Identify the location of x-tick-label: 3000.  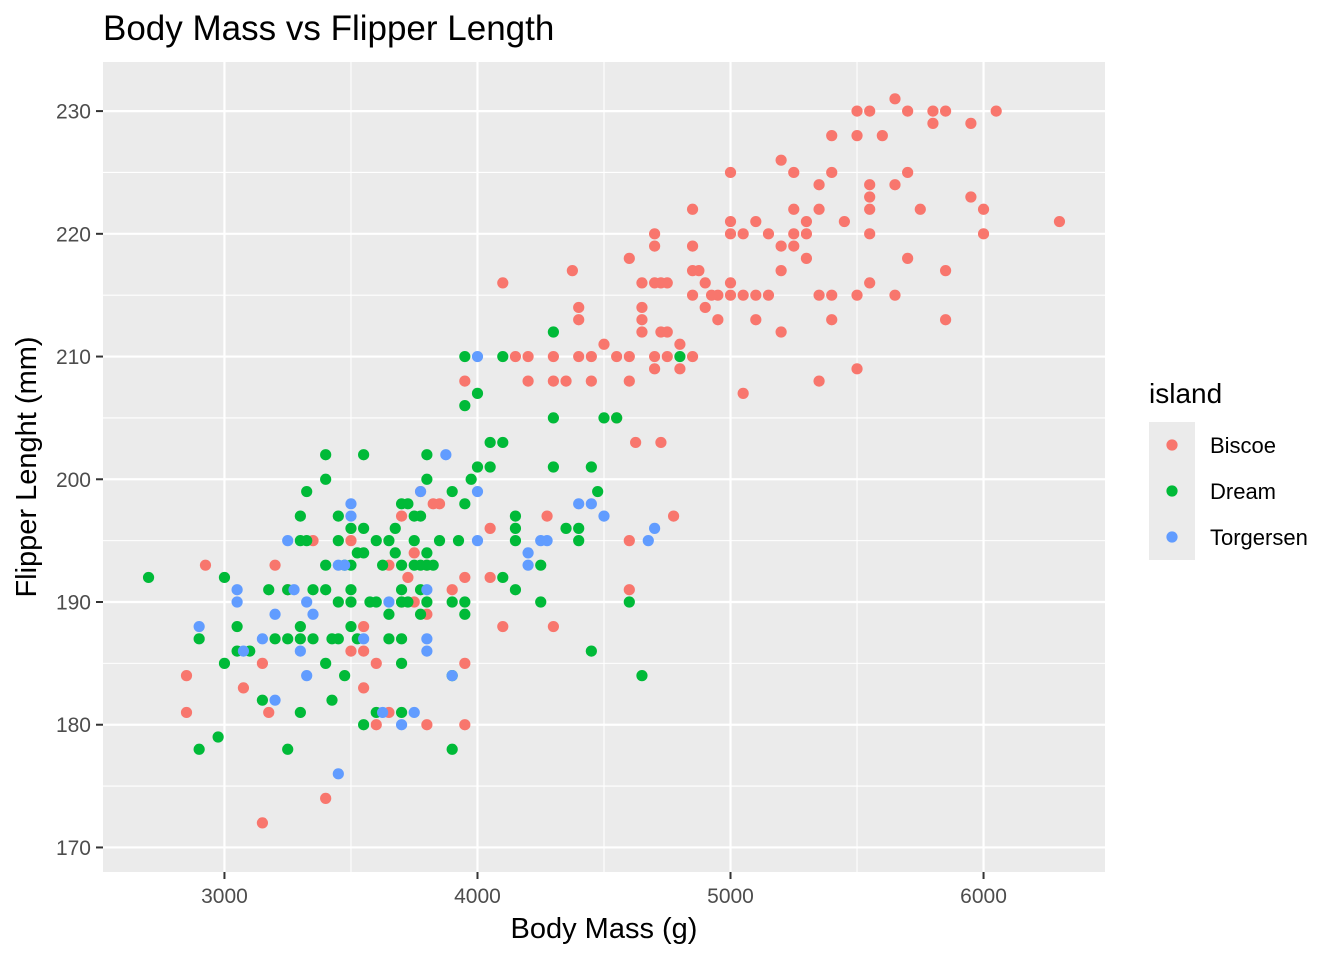
(224, 896).